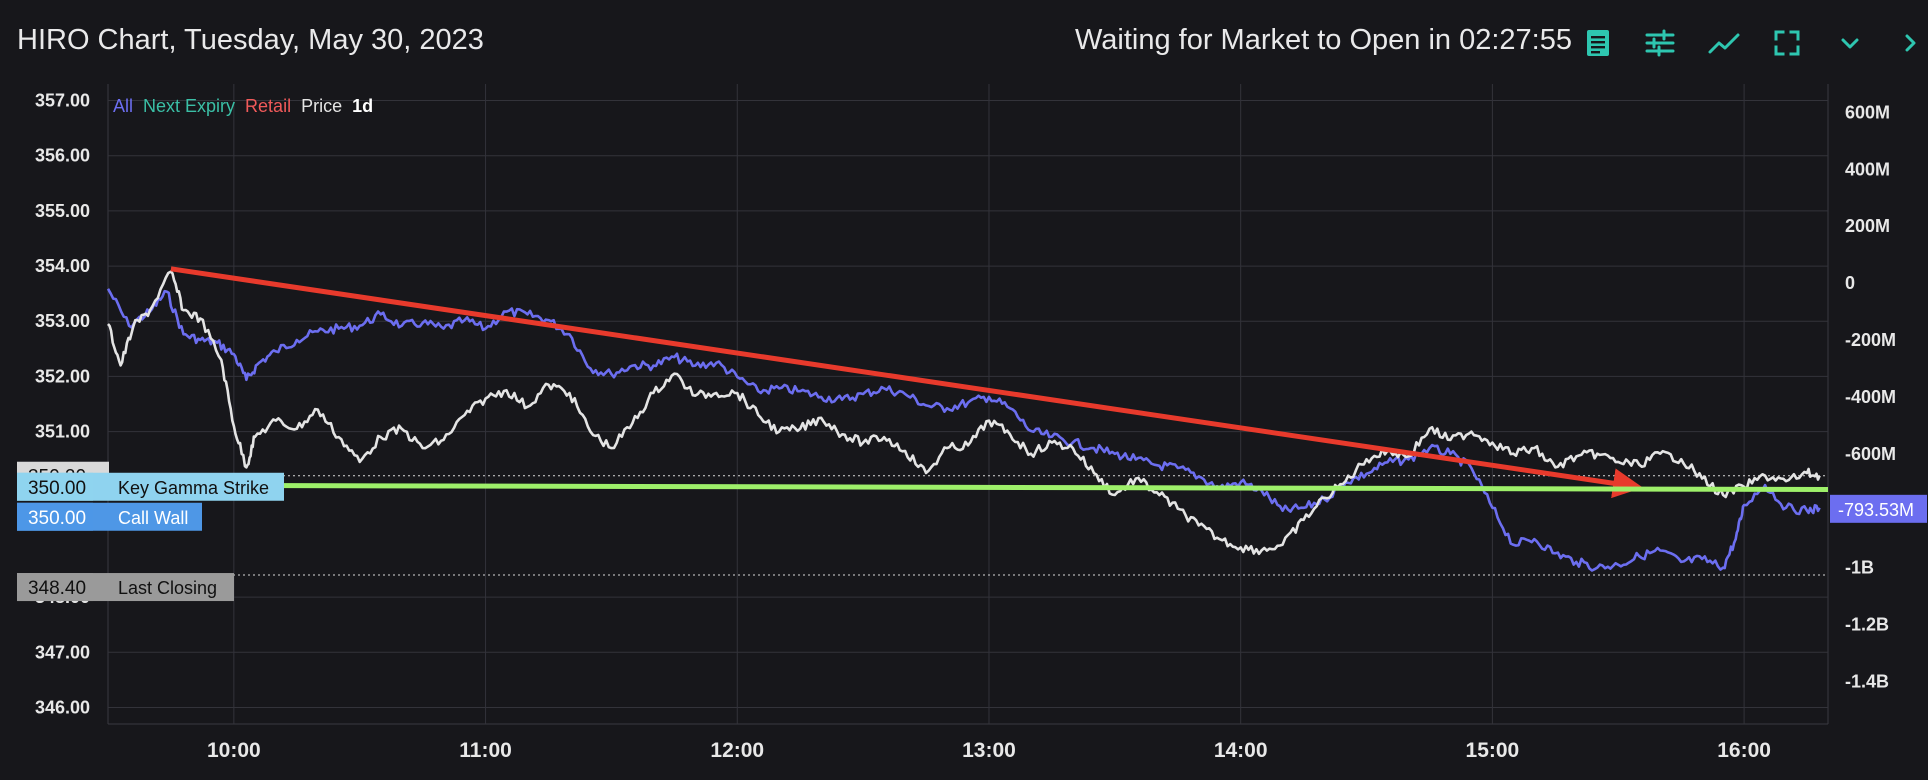 Image resolution: width=1928 pixels, height=780 pixels. I want to click on legend-item-price: Price, so click(321, 106).